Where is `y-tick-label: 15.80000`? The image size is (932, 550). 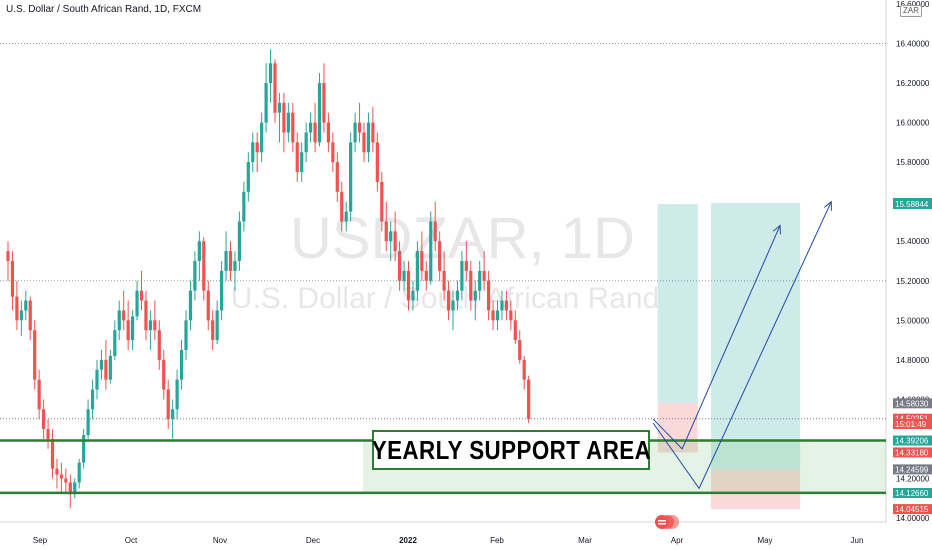
y-tick-label: 15.80000 is located at coordinates (913, 162).